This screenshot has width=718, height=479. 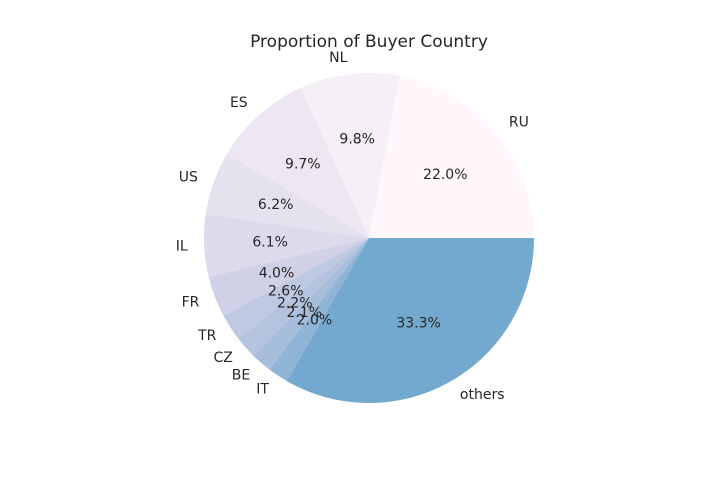 What do you see at coordinates (241, 375) in the screenshot?
I see `category-label: BE` at bounding box center [241, 375].